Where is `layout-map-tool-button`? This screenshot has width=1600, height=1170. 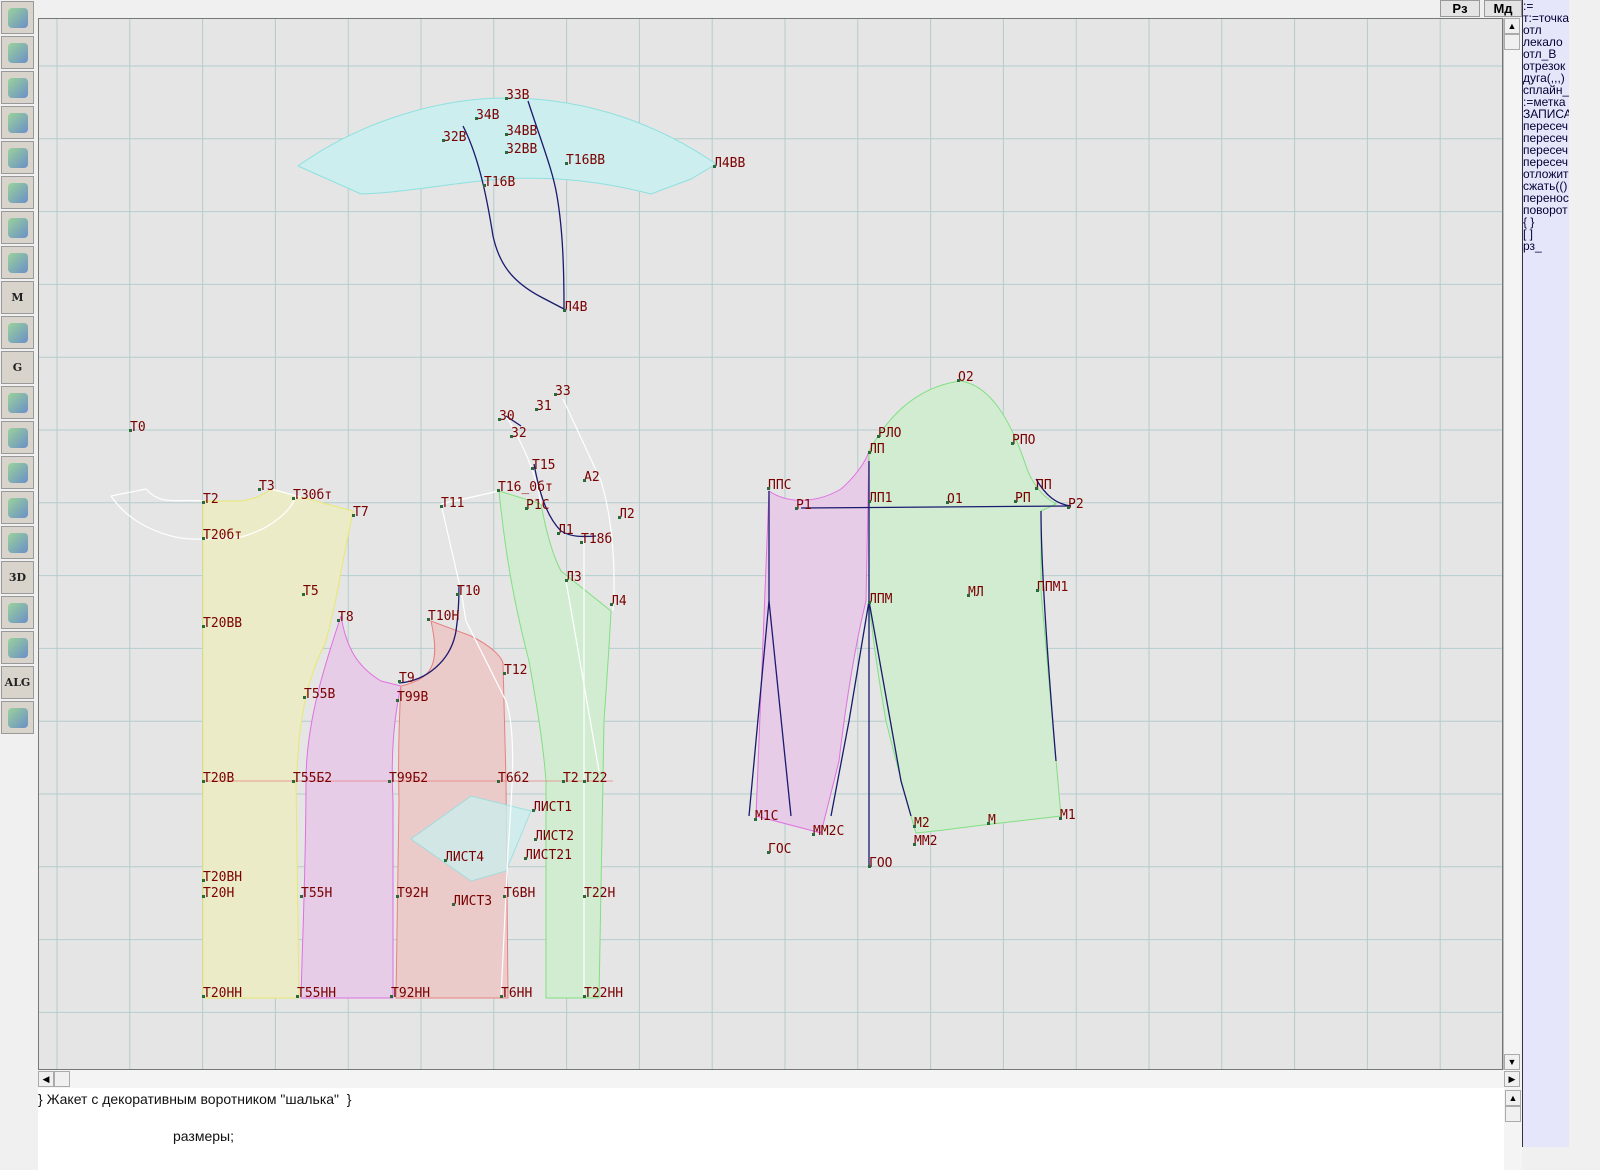 layout-map-tool-button is located at coordinates (17, 227).